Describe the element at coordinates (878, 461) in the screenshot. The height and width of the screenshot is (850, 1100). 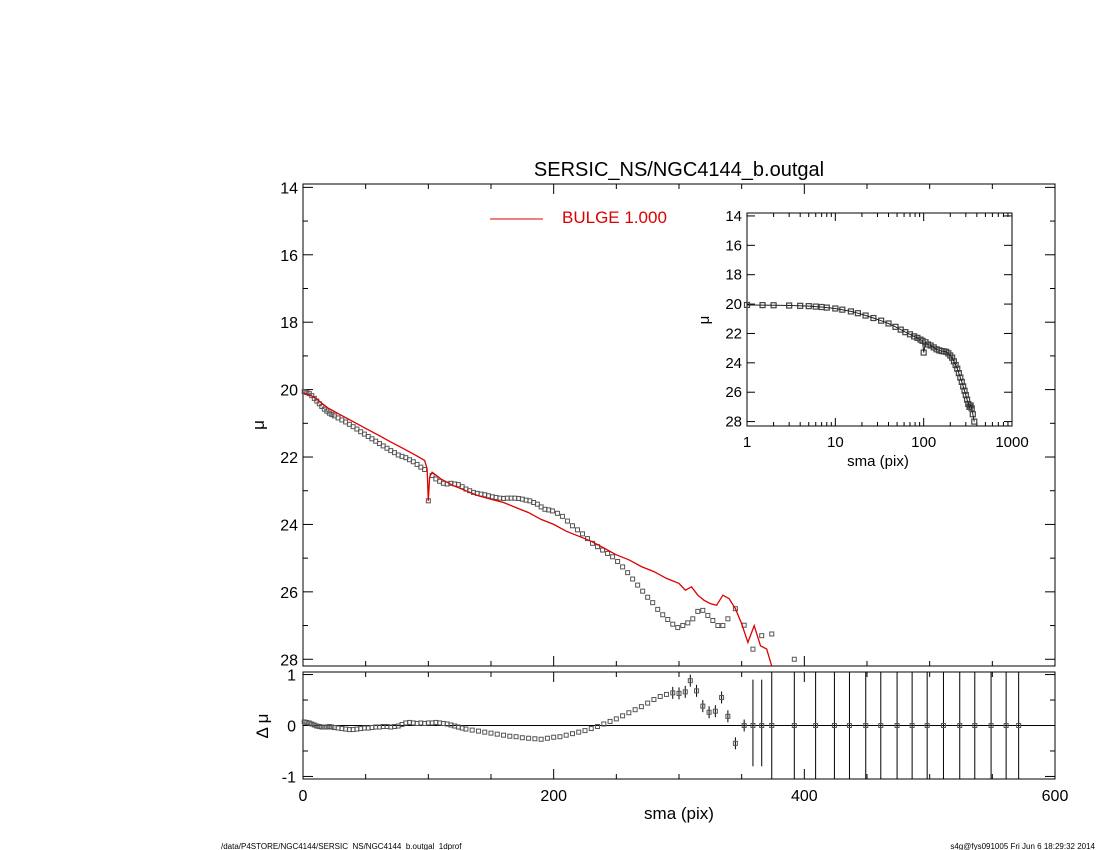
I see `inset-x-axis-label: sma (pix)` at that location.